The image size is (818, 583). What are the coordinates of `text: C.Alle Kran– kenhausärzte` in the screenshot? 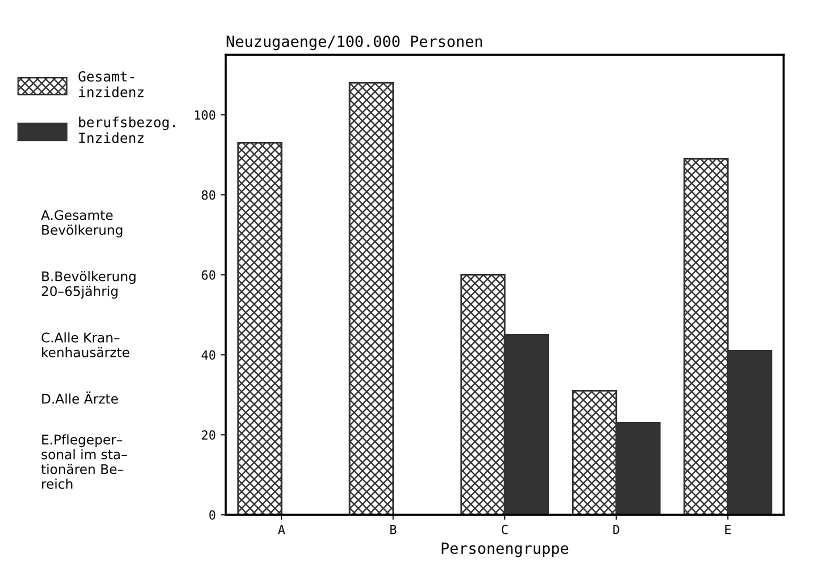 It's located at (86, 345).